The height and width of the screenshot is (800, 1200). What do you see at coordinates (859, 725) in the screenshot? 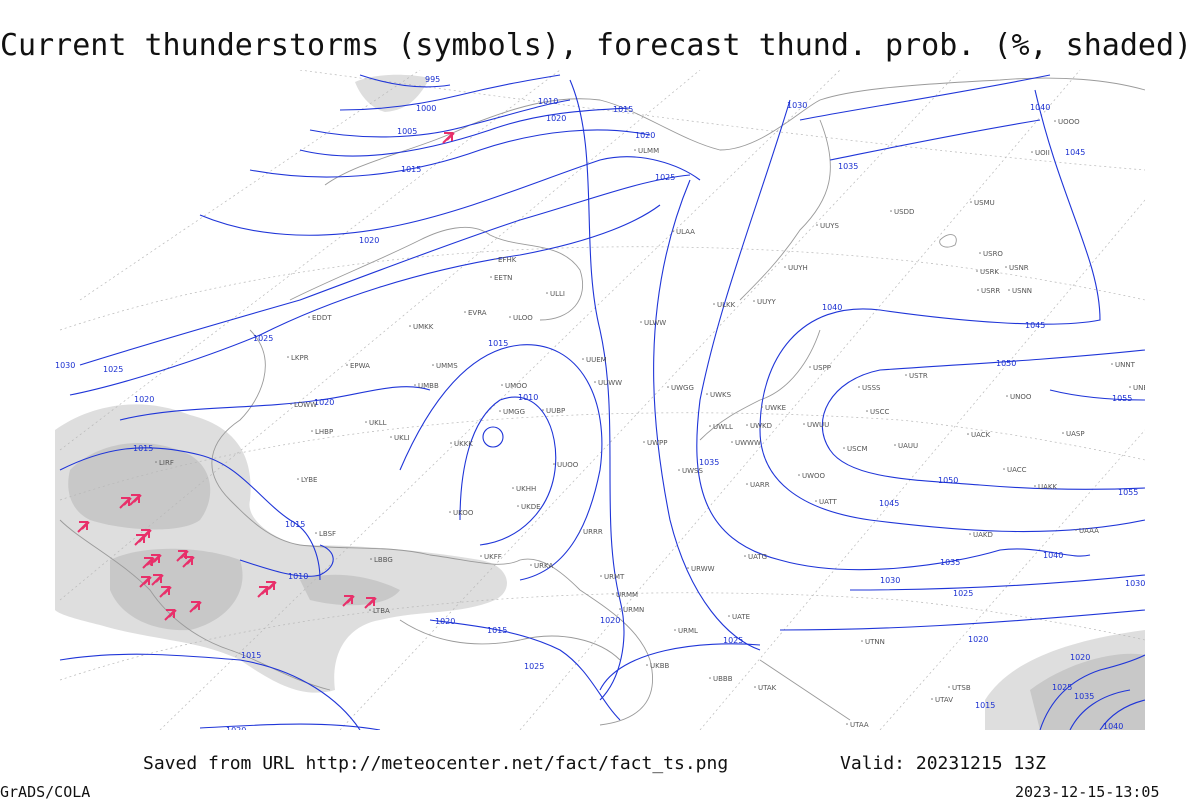
I see `station-label: UTAA` at bounding box center [859, 725].